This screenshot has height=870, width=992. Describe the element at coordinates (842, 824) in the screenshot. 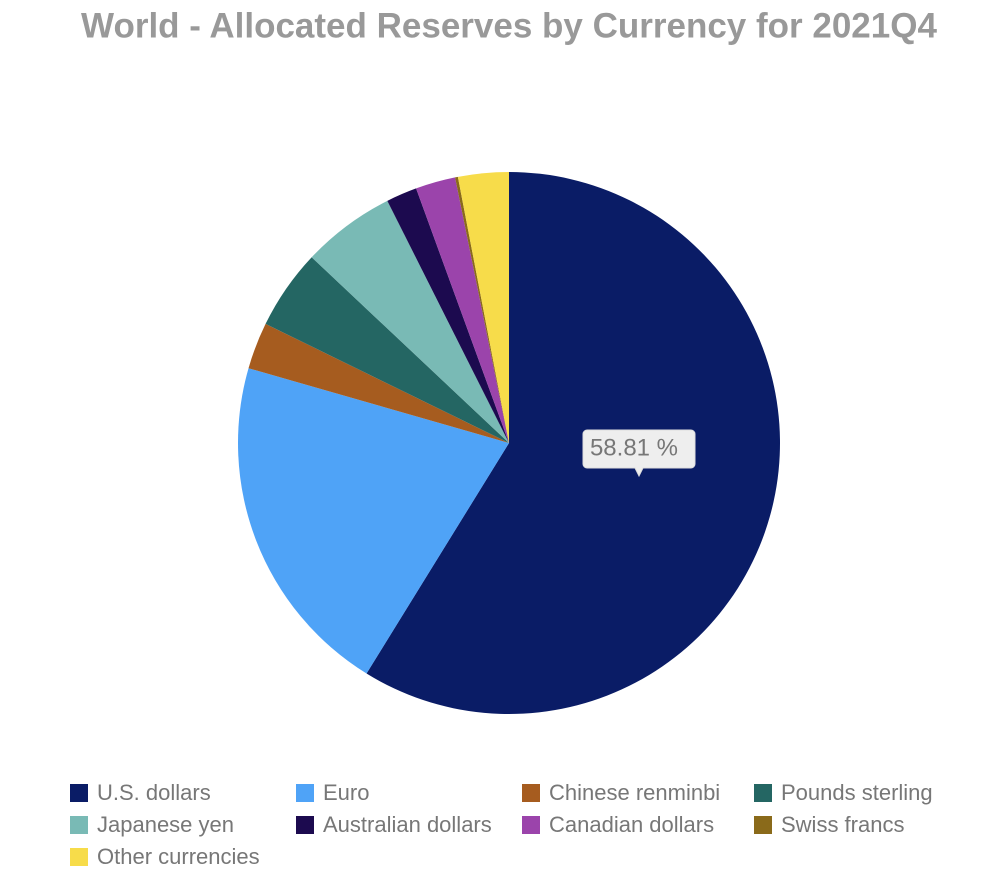

I see `legend-label: Swiss francs` at that location.